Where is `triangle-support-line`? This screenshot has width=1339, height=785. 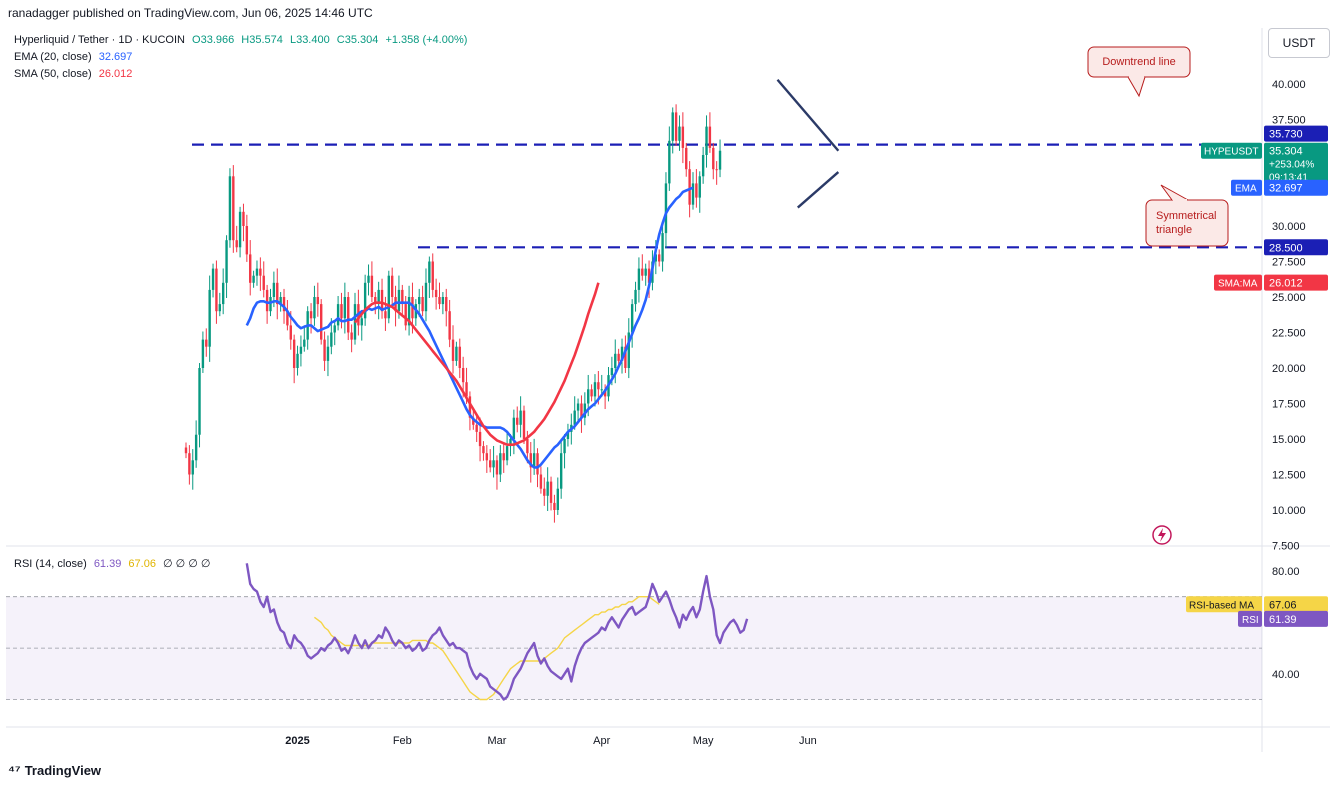 triangle-support-line is located at coordinates (818, 190).